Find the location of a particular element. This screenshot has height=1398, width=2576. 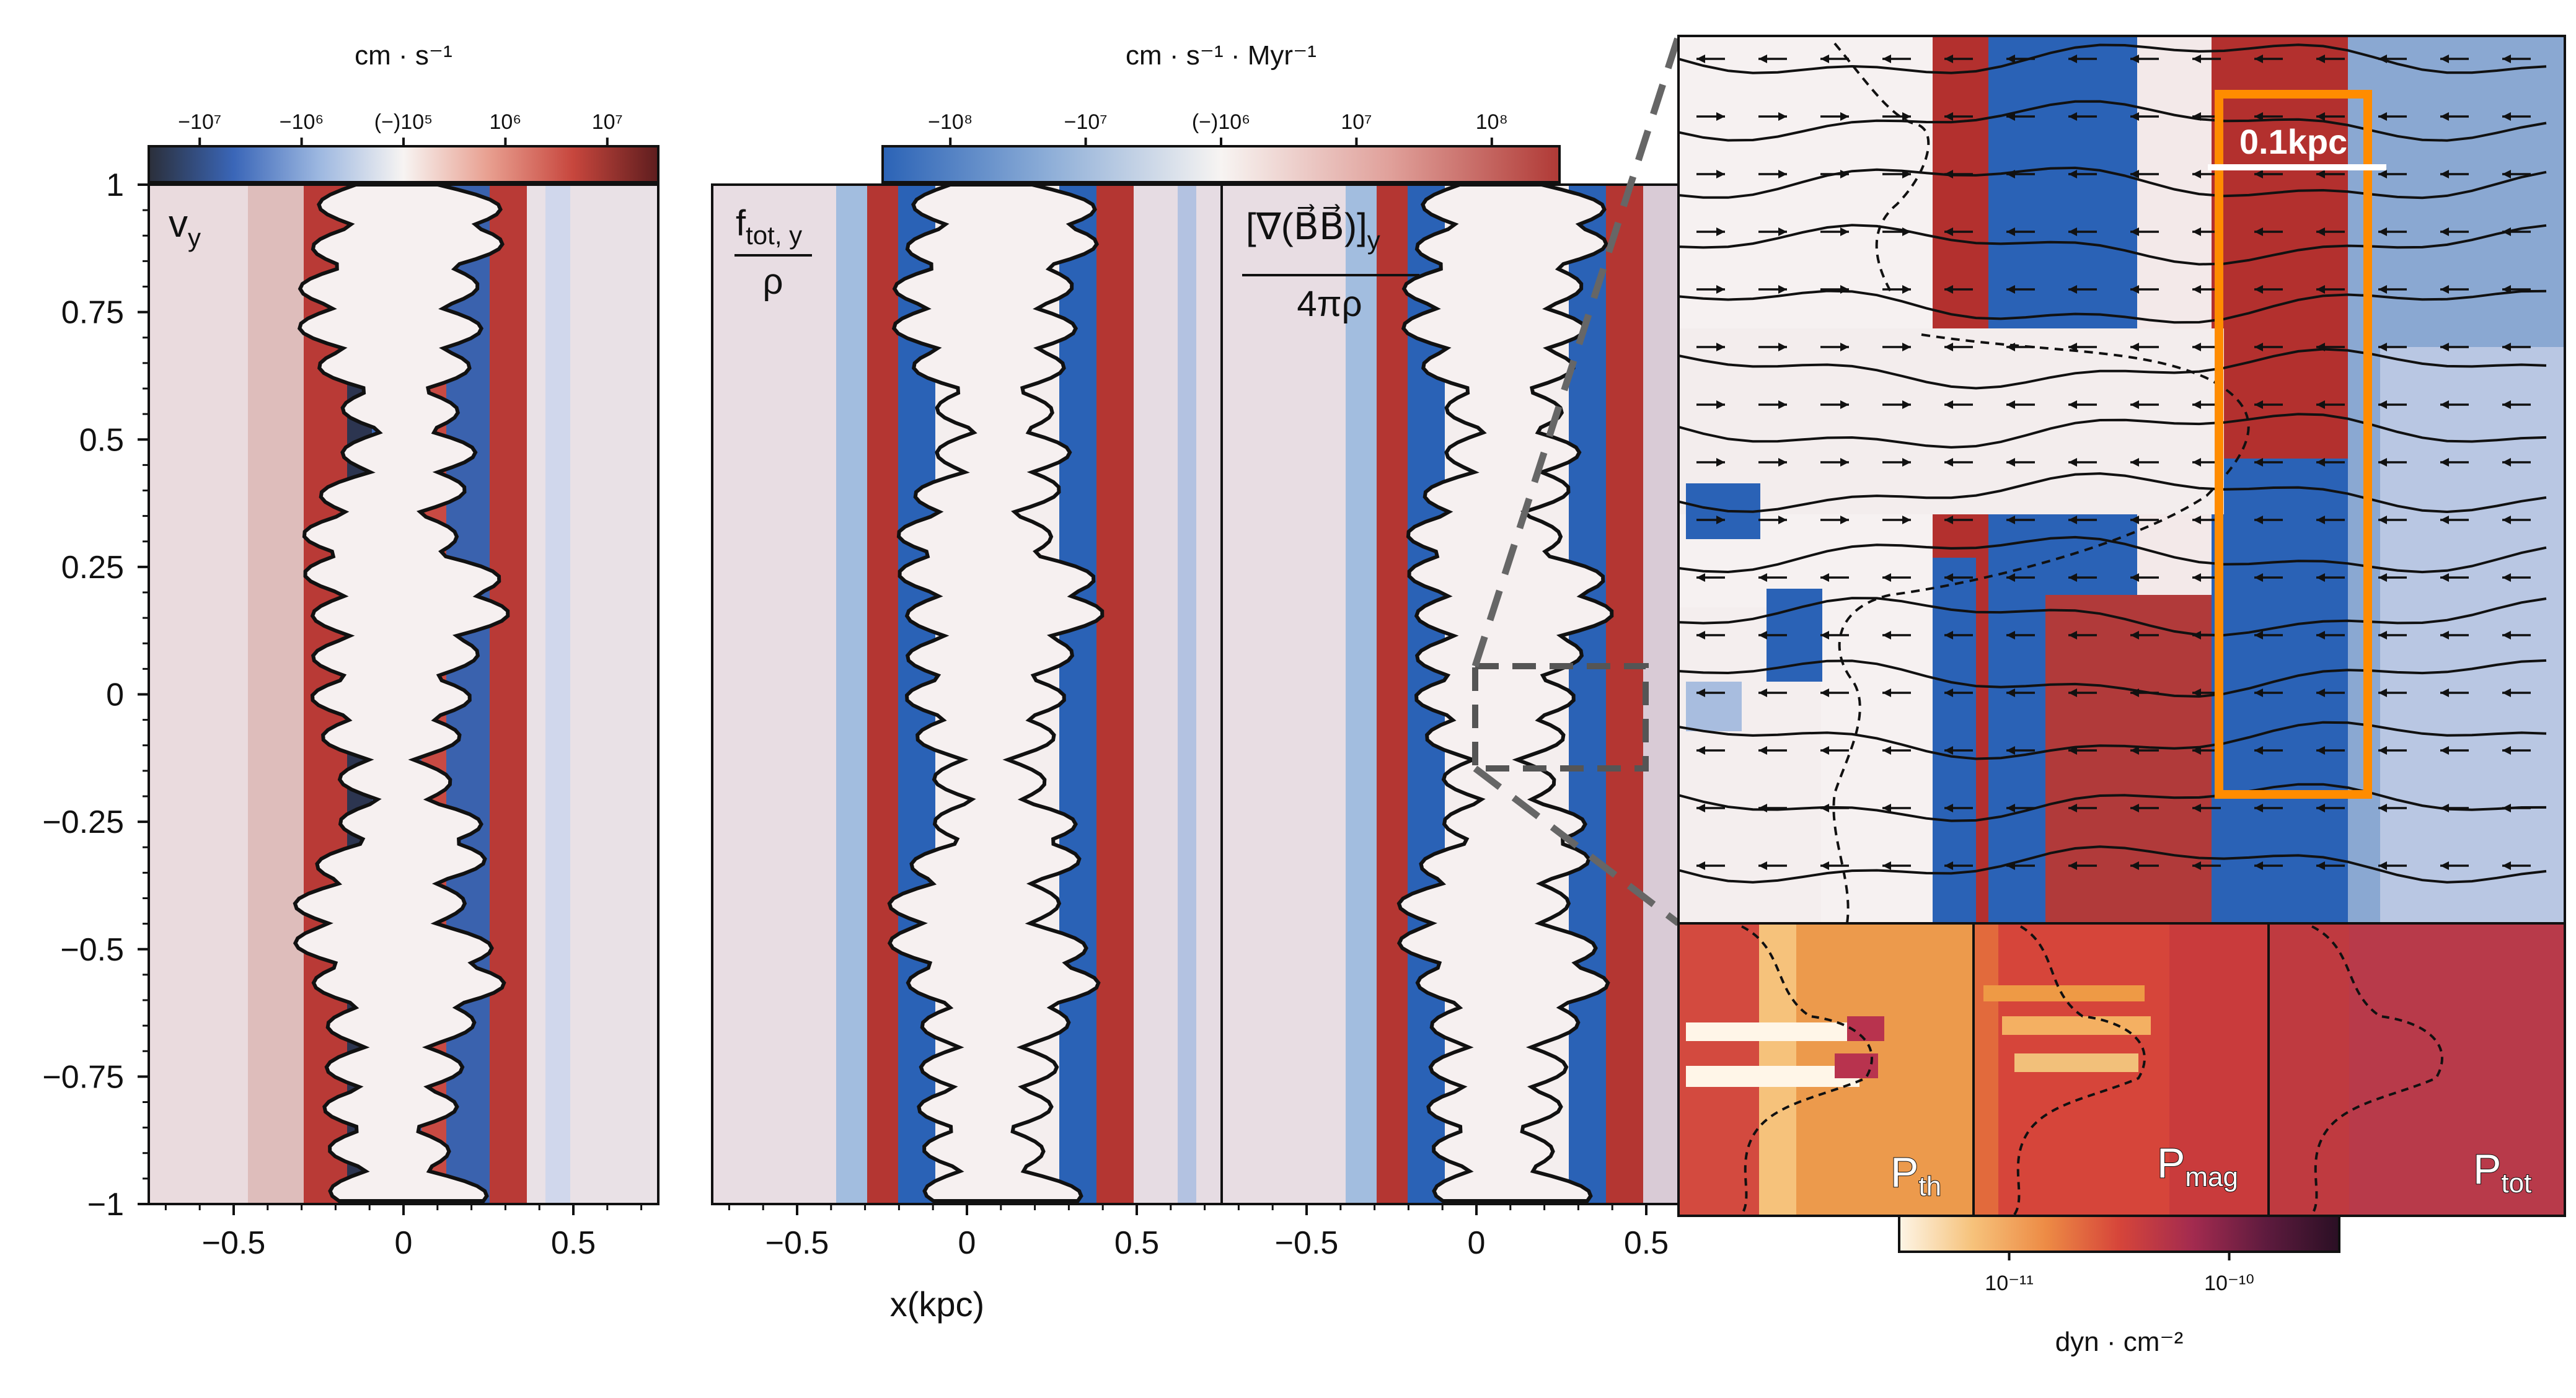

zoom-contour is located at coordinates (2041, 482).